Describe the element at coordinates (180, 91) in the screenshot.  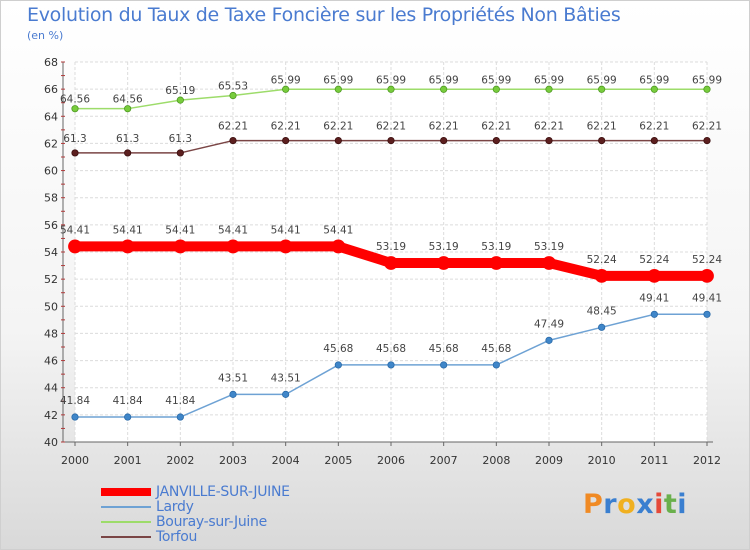
I see `data-label: 65.19` at that location.